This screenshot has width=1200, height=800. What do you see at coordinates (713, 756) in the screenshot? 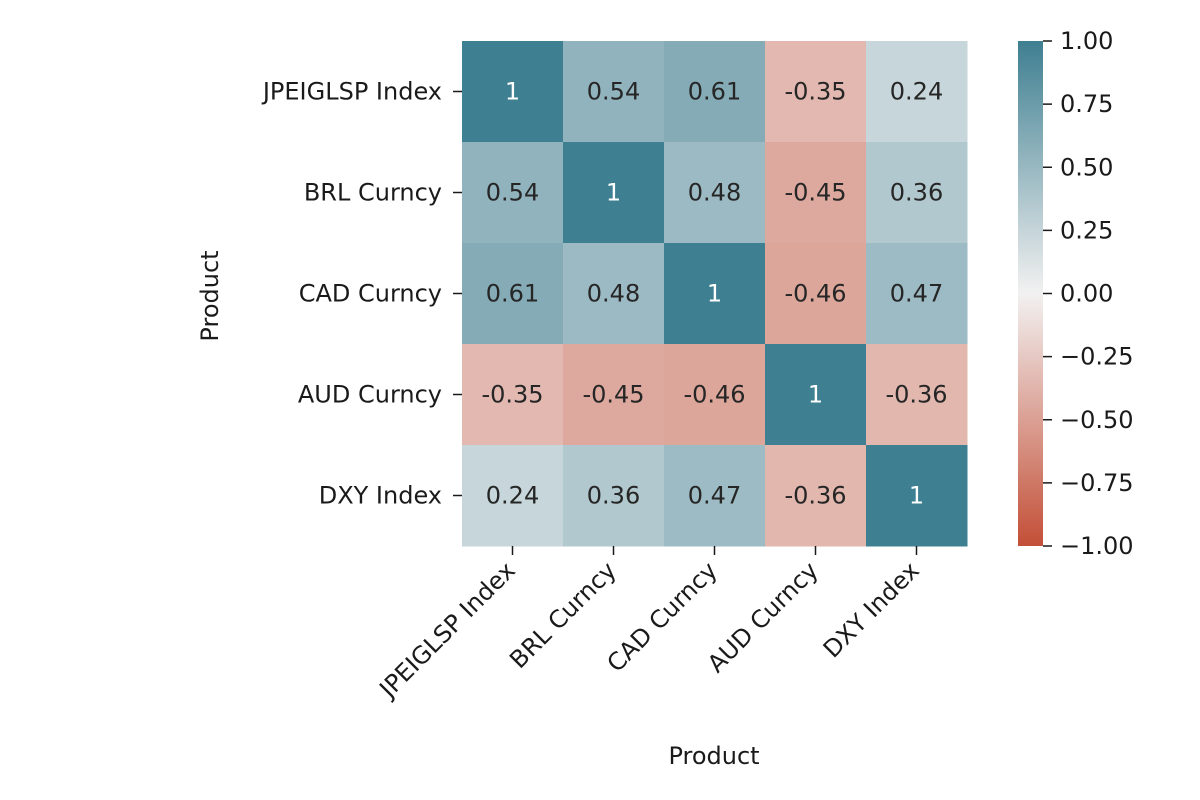
I see `x-axis-label: Product` at bounding box center [713, 756].